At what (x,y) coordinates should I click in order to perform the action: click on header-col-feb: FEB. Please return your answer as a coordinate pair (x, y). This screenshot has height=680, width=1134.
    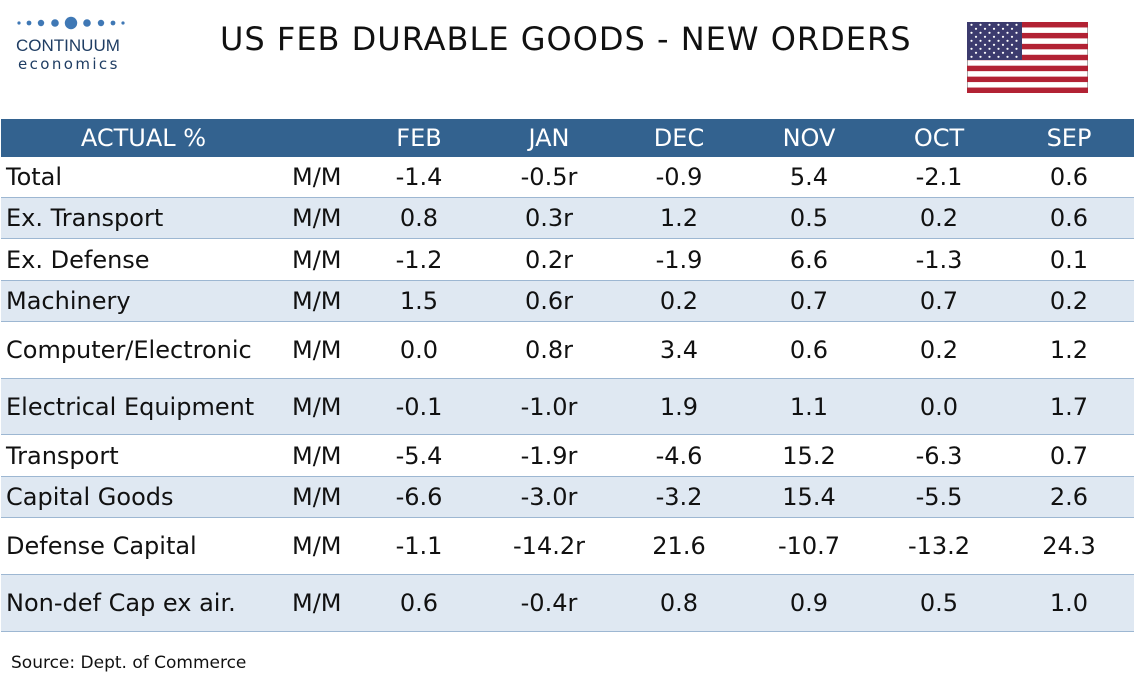
    Looking at the image, I should click on (419, 138).